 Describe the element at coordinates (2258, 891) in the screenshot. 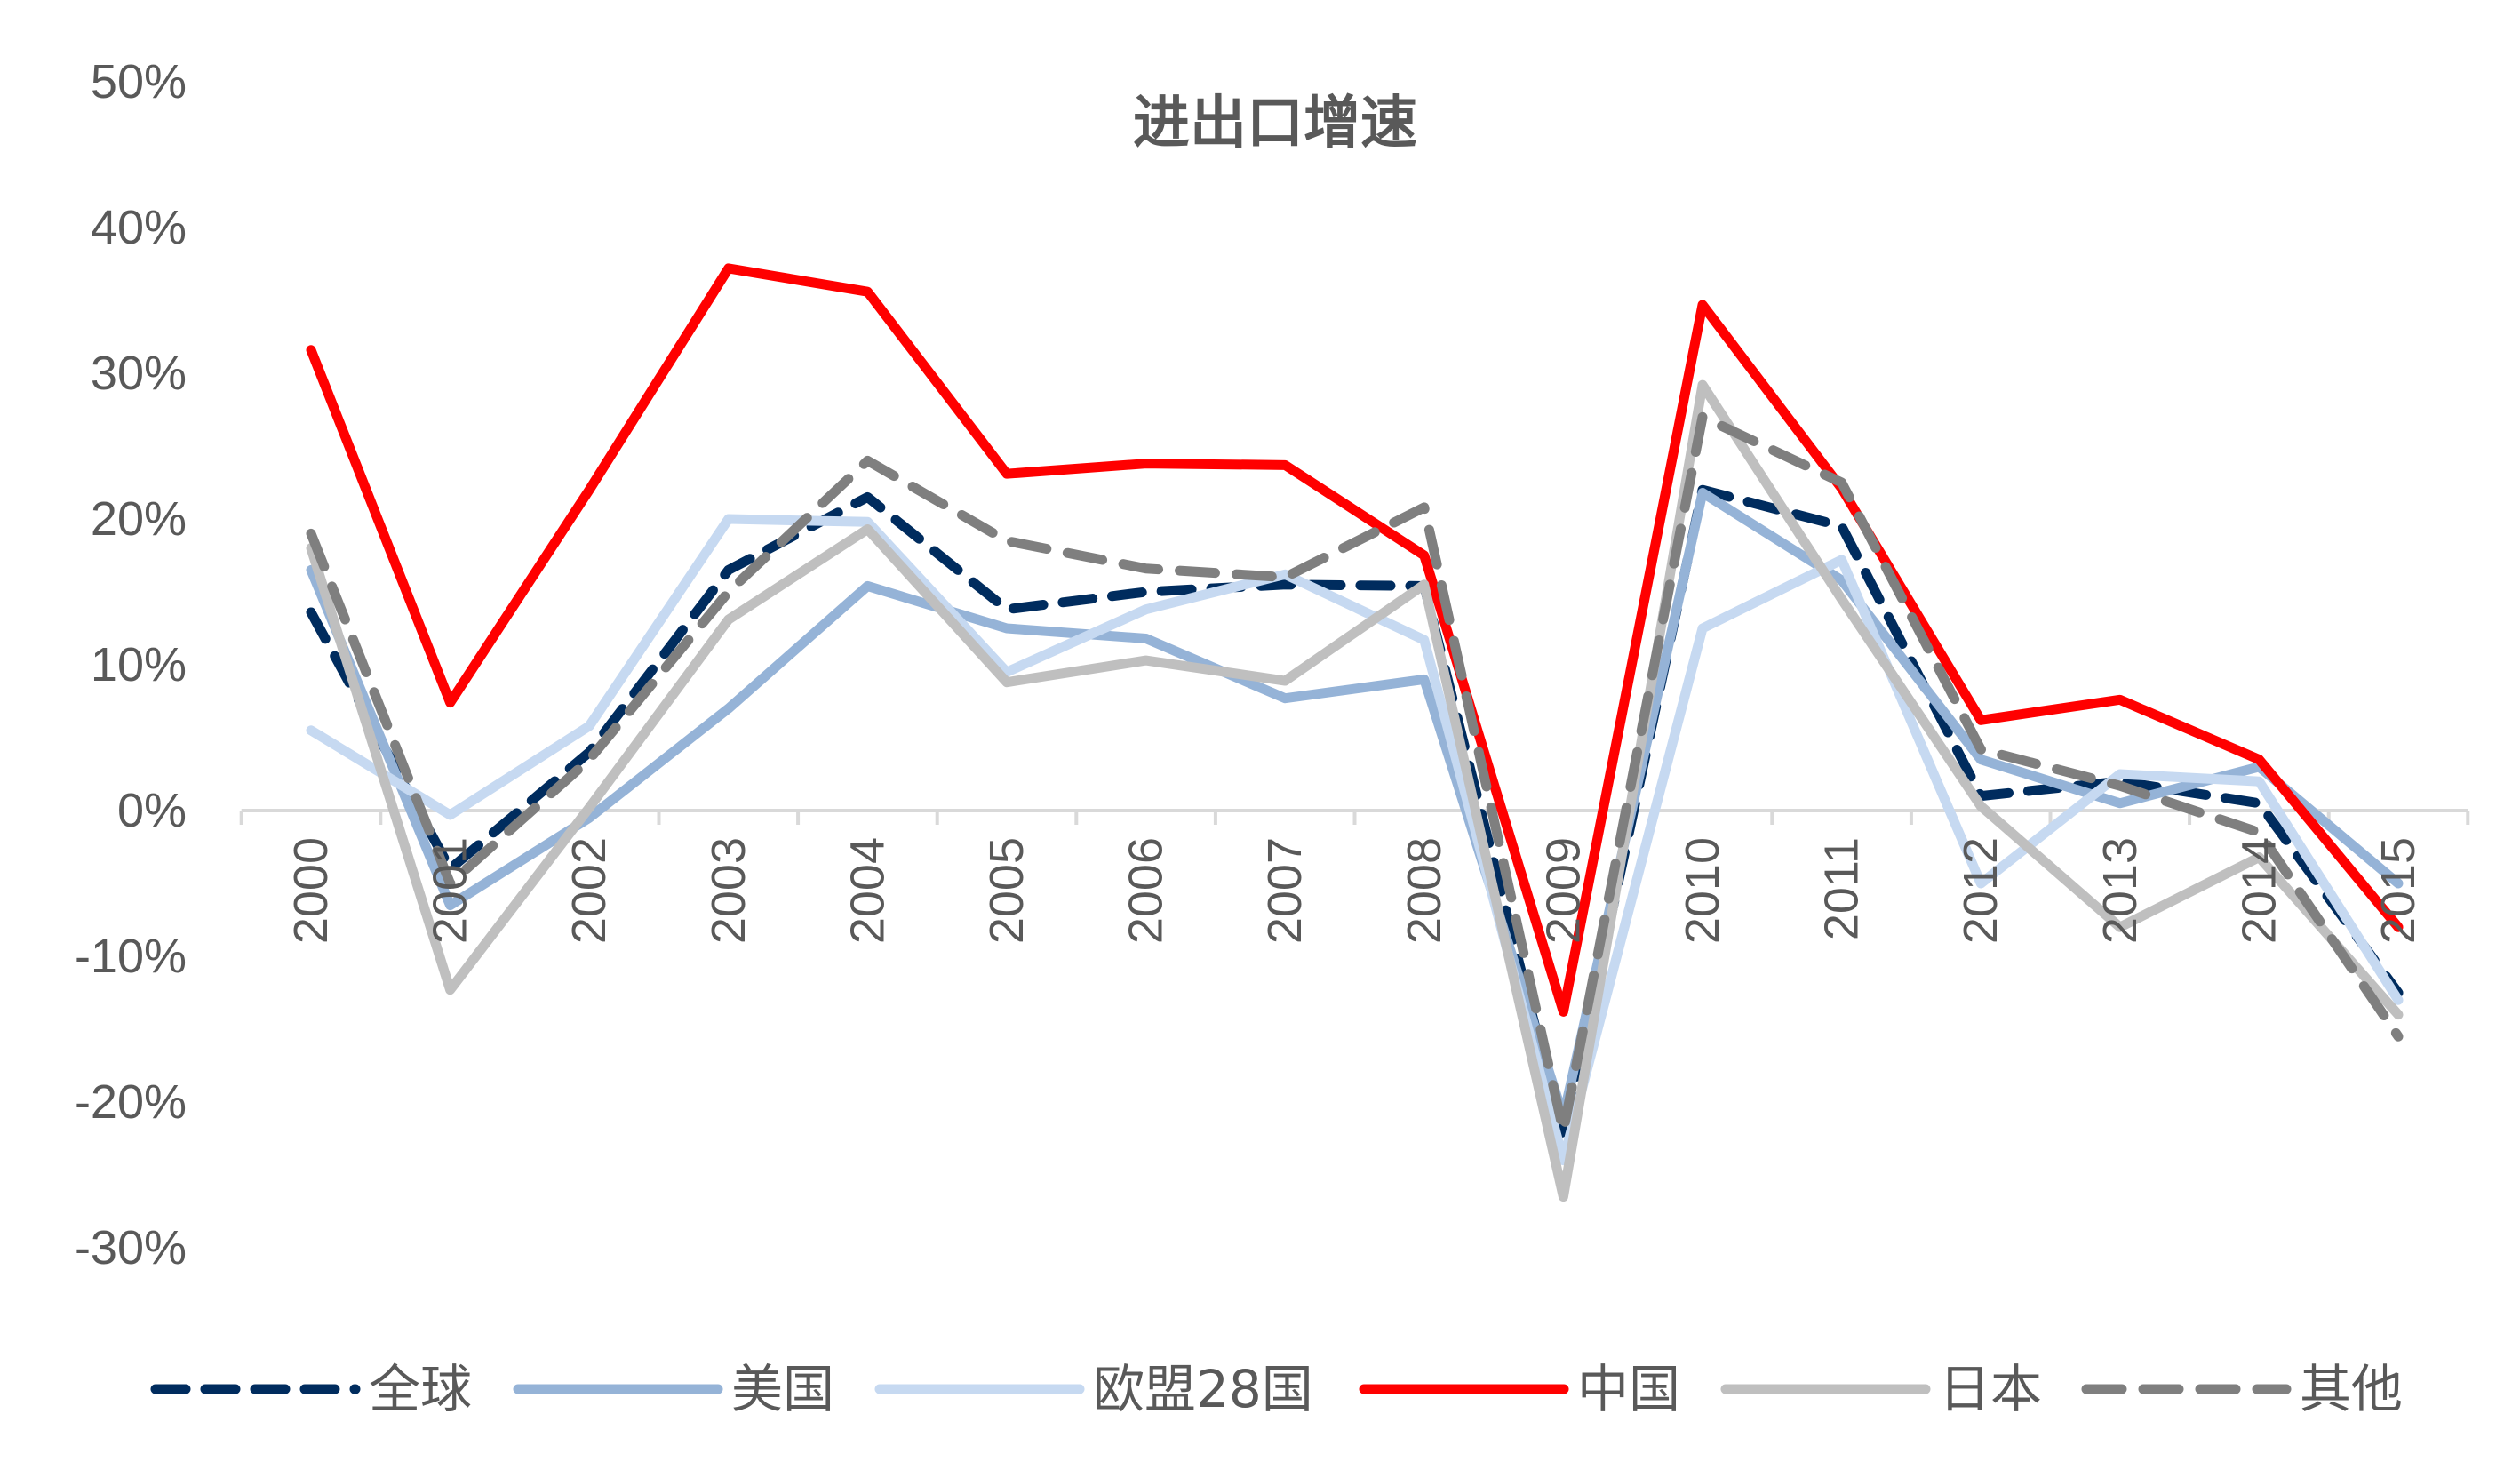

I see `x-tick-label: 2014` at that location.